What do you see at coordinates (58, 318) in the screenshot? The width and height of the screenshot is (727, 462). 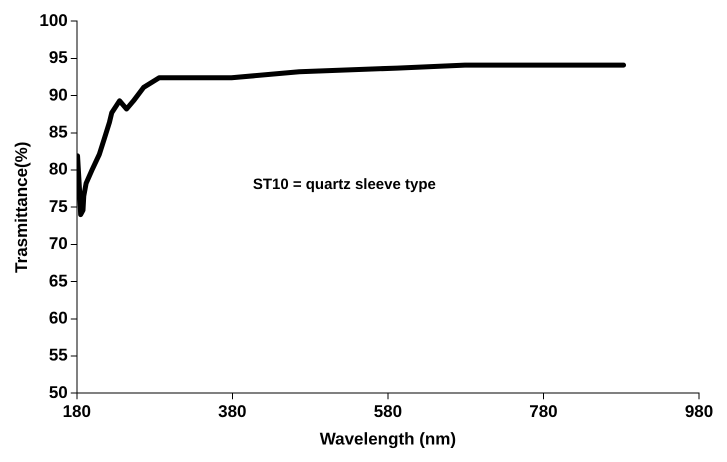 I see `y-tick-label: 60` at bounding box center [58, 318].